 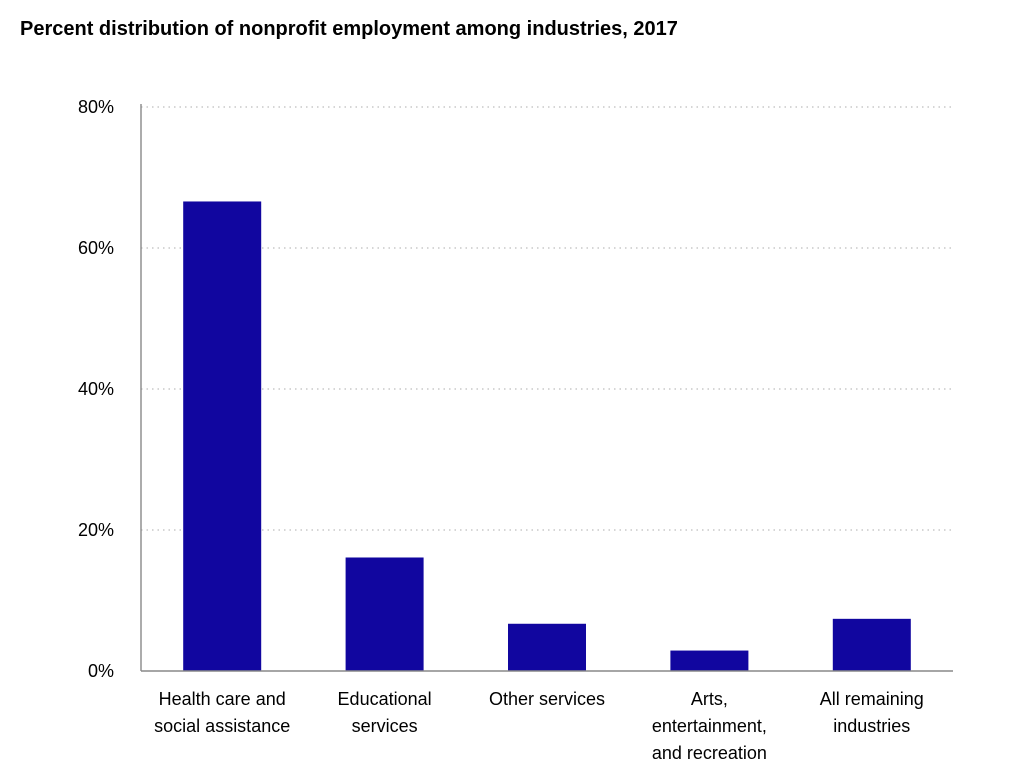 What do you see at coordinates (709, 726) in the screenshot?
I see `x-category-label: Arts, entertainment, and recreation` at bounding box center [709, 726].